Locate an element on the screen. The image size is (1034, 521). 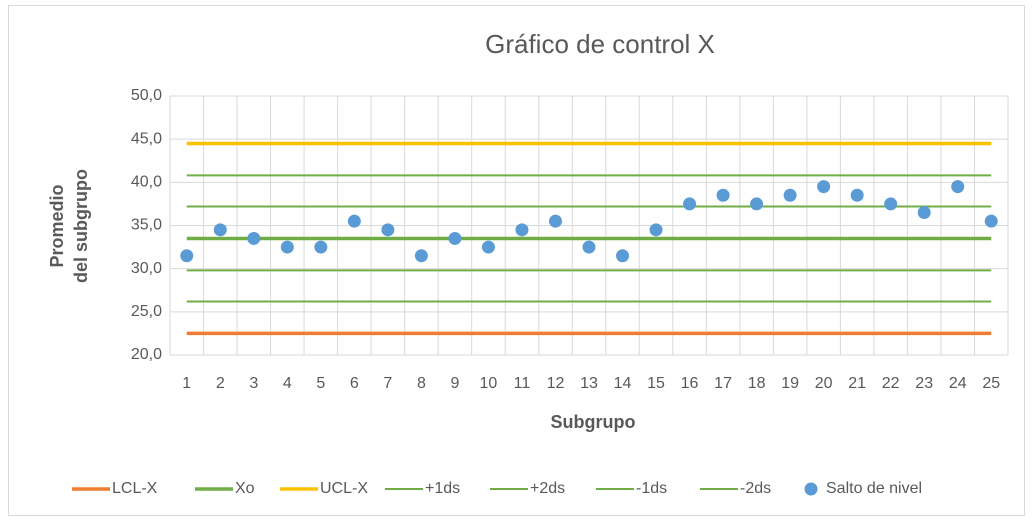
x-tick-label: 20 is located at coordinates (824, 383).